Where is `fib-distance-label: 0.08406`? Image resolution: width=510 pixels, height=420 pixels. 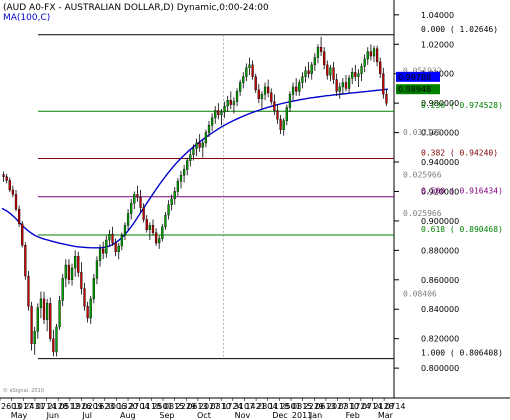
fib-distance-label: 0.08406 is located at coordinates (420, 294).